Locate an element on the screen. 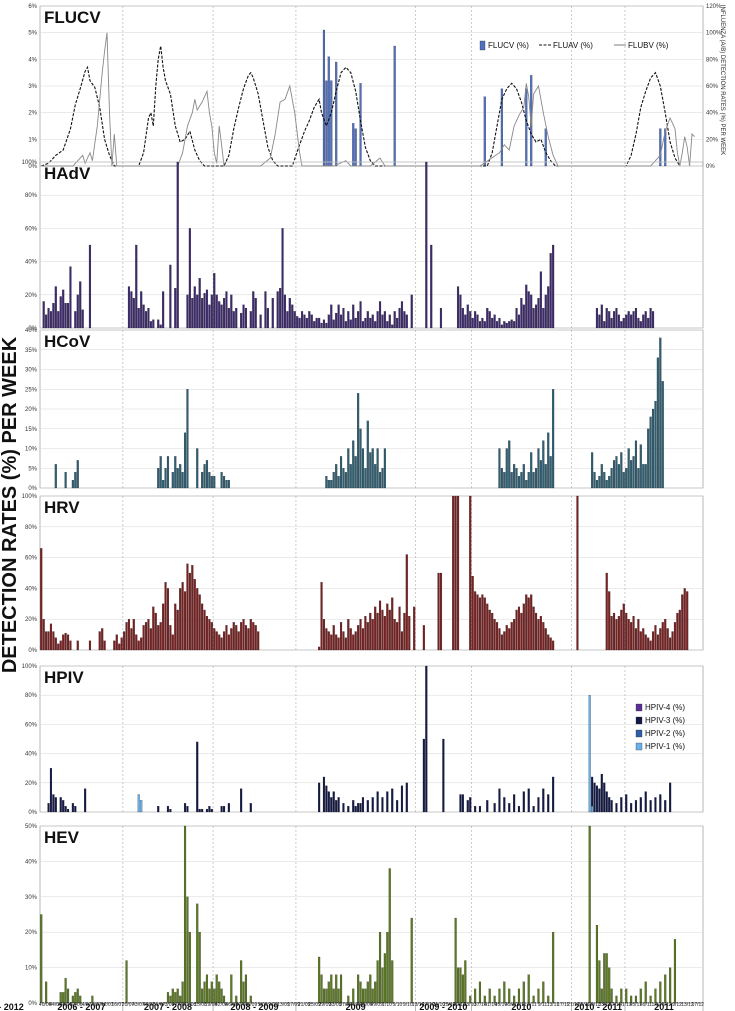 This screenshot has height=1011, width=735. week-tick-label: 1/11 is located at coordinates (522, 1005).